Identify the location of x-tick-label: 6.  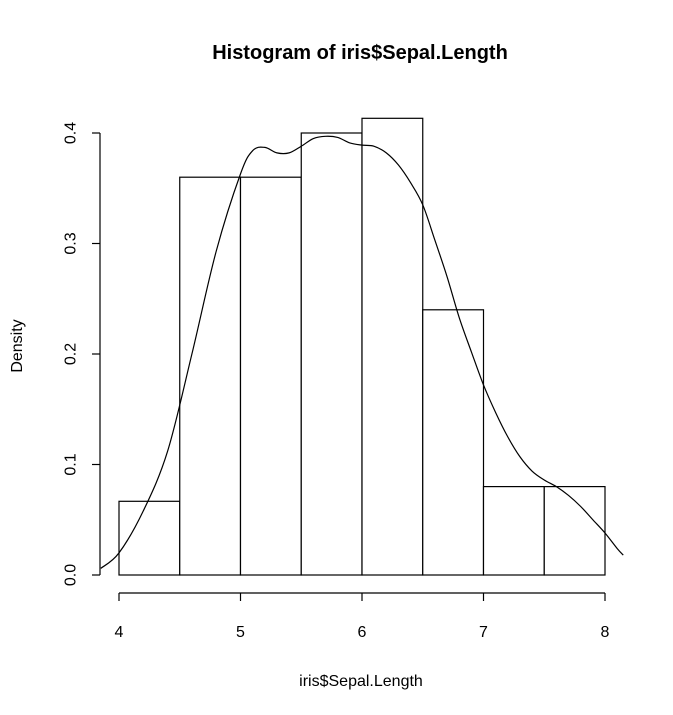
(362, 632).